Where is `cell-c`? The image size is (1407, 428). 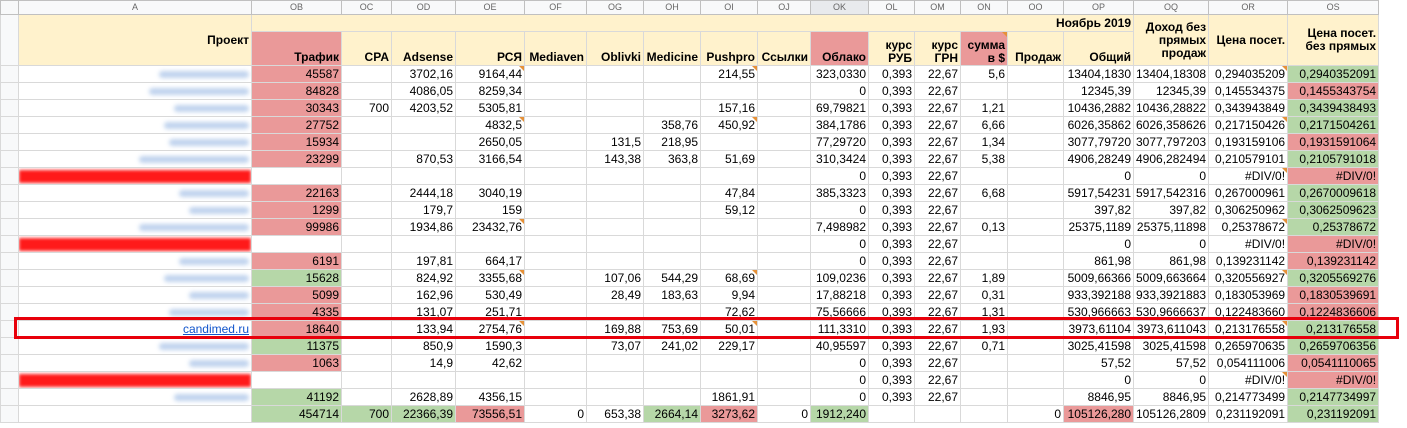
cell-c is located at coordinates (366, 278).